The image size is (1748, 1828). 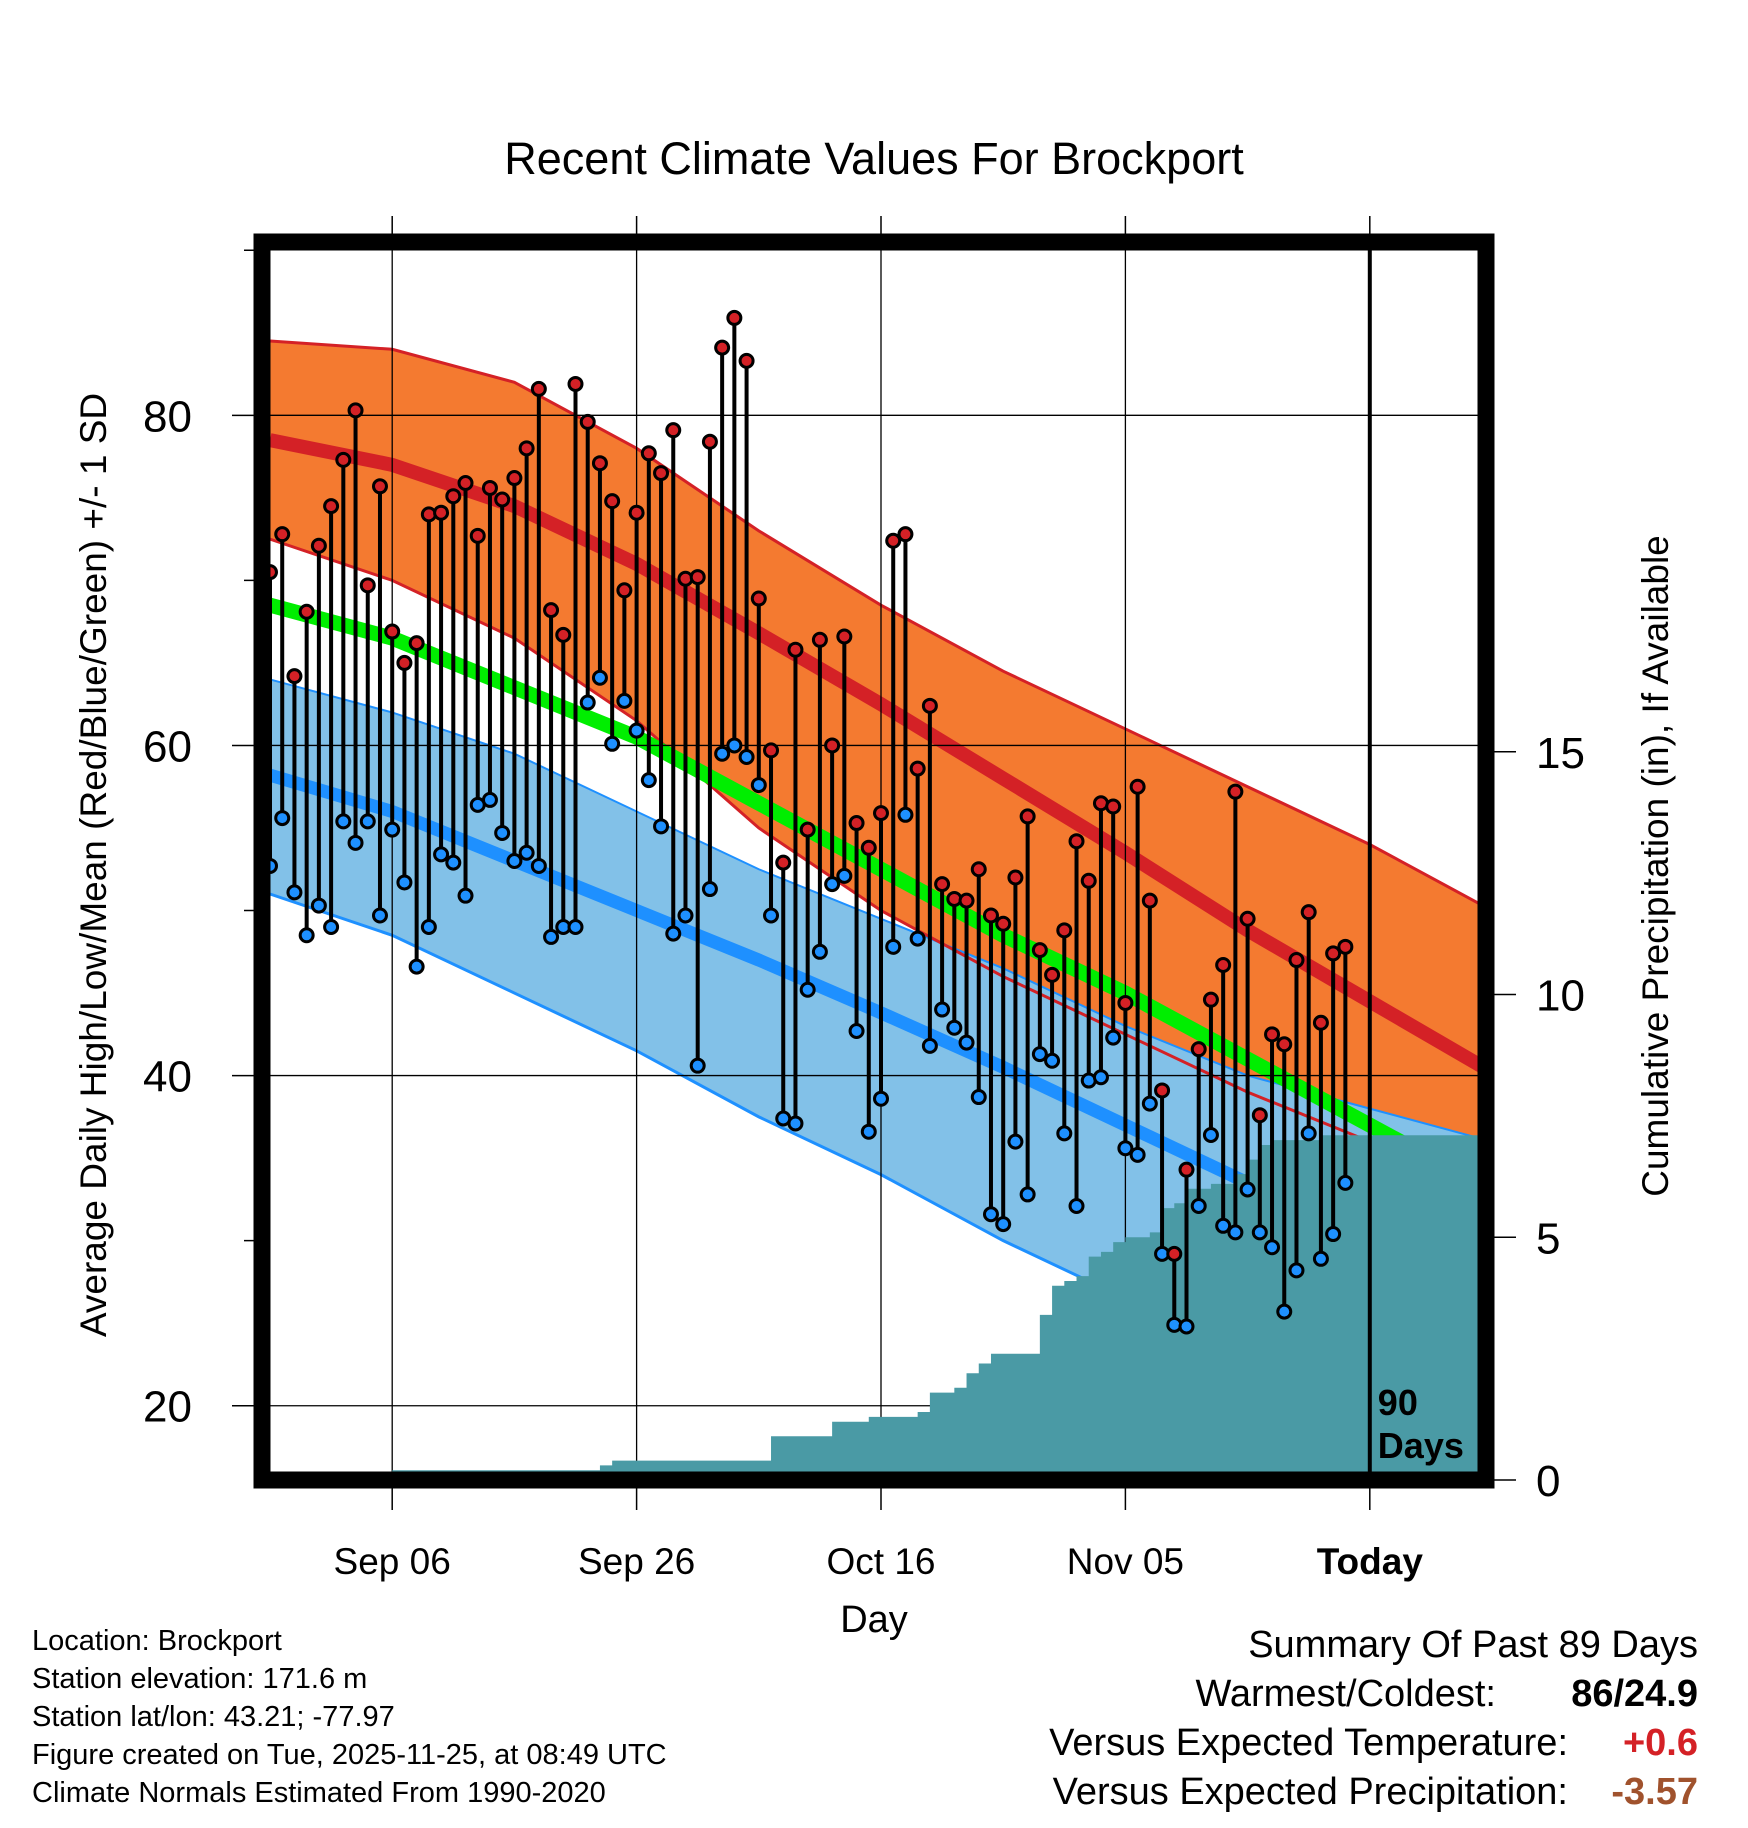 I want to click on y-tick-label: 60, so click(x=167, y=746).